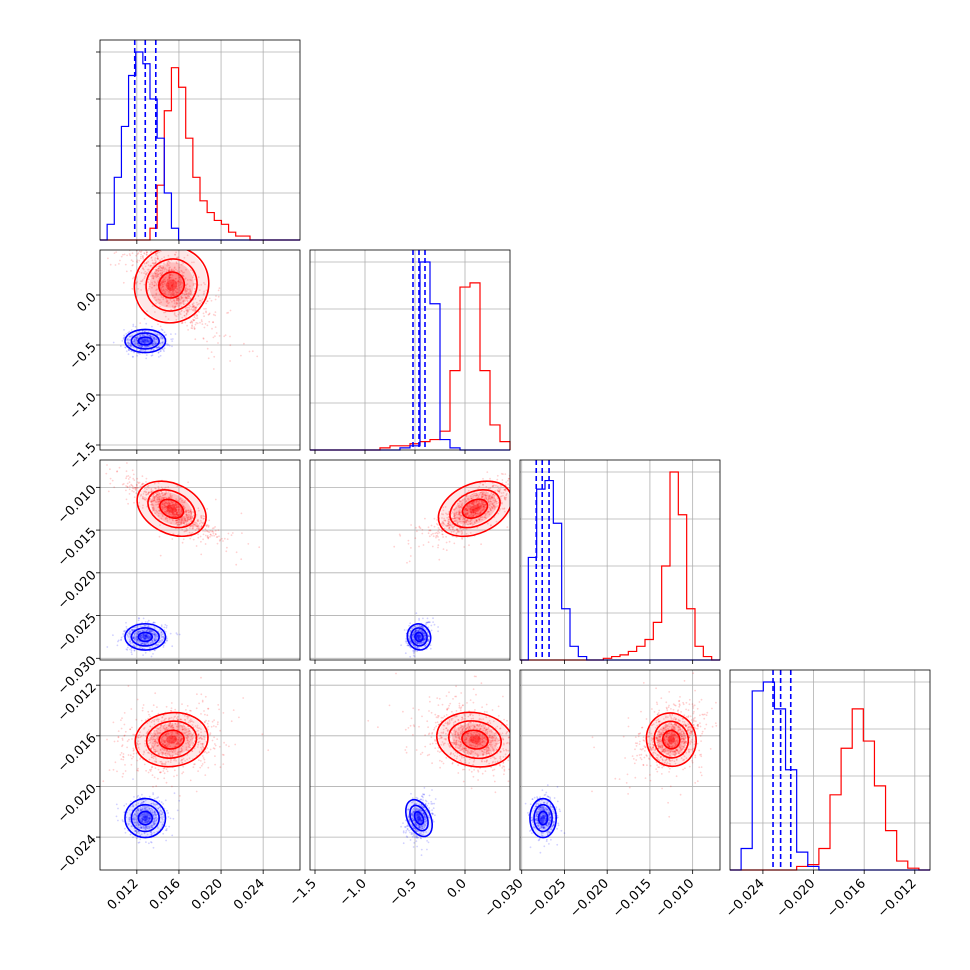 This screenshot has width=970, height=970. Describe the element at coordinates (249, 894) in the screenshot. I see `x-tick-label-0-3: 0.024` at that location.